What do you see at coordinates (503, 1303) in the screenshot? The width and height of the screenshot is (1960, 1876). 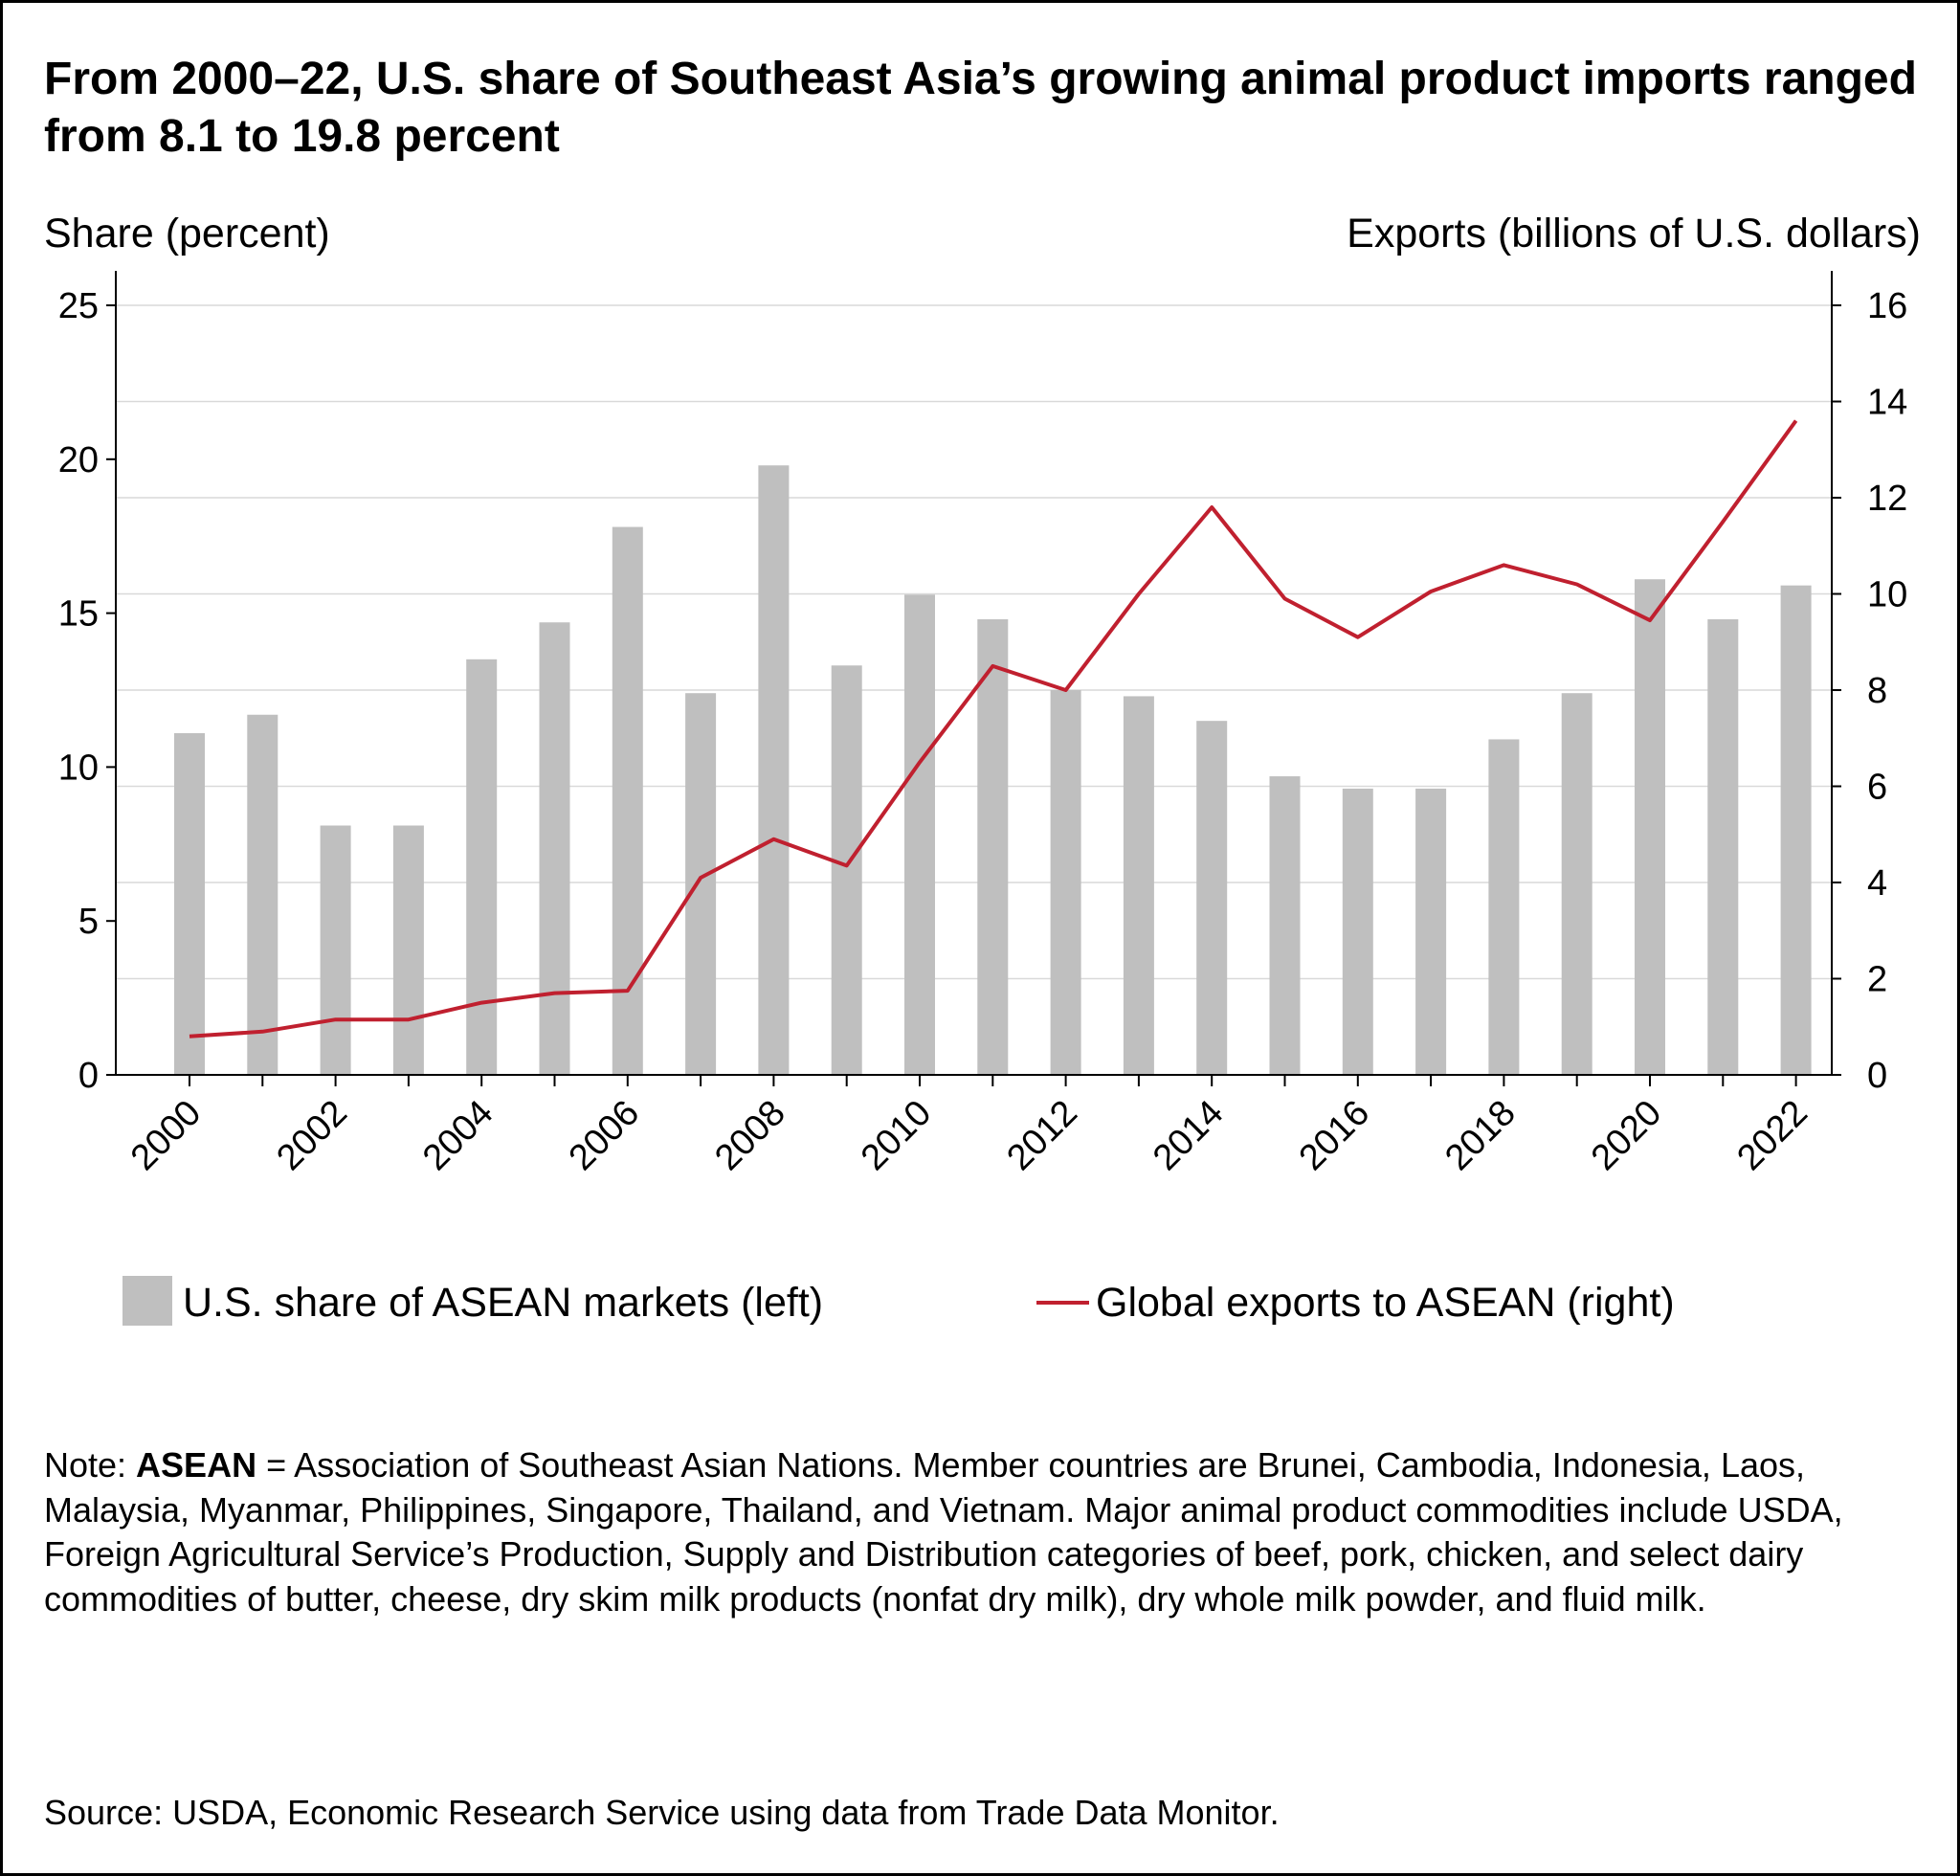 I see `legend-label-share: U.S. share of ASEAN markets (left)` at bounding box center [503, 1303].